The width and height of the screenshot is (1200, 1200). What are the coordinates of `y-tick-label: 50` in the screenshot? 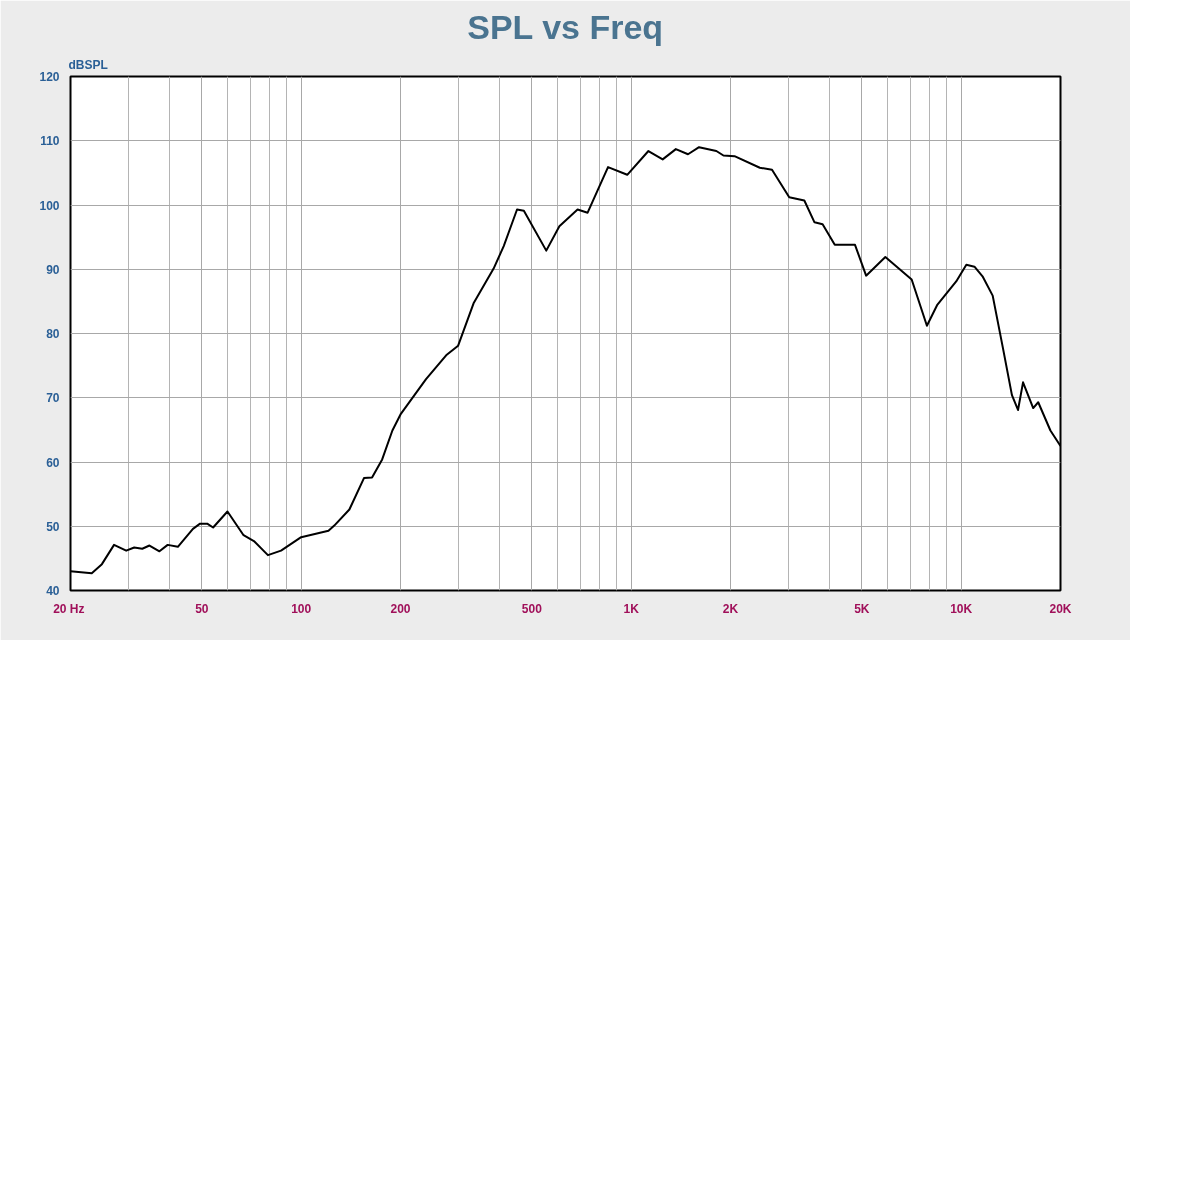 It's located at (53, 526).